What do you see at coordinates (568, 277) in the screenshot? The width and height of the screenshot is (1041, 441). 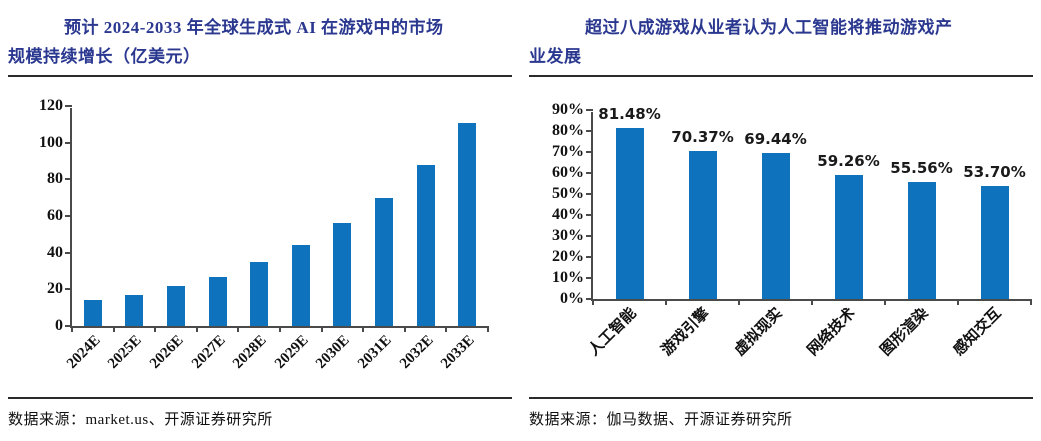 I see `y-axis-tick-label: 10%` at bounding box center [568, 277].